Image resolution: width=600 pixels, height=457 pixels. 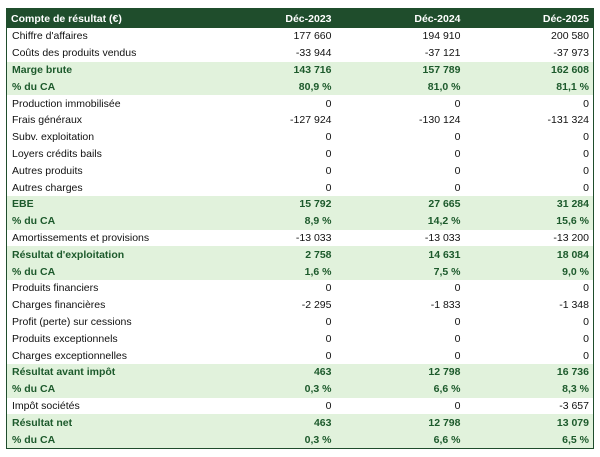 I want to click on table-row: Impôt sociétés 0 0 -3 657, so click(x=300, y=406).